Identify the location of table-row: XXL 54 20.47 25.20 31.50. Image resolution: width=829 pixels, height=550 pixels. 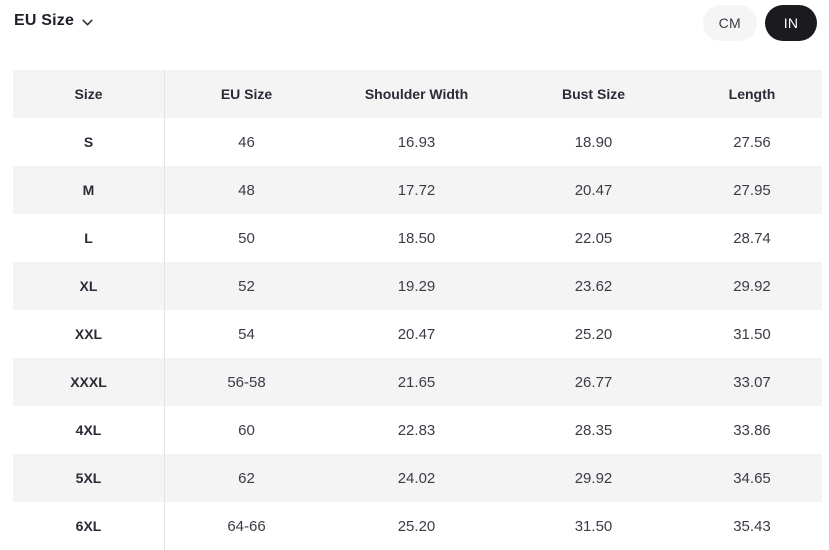
(417, 334).